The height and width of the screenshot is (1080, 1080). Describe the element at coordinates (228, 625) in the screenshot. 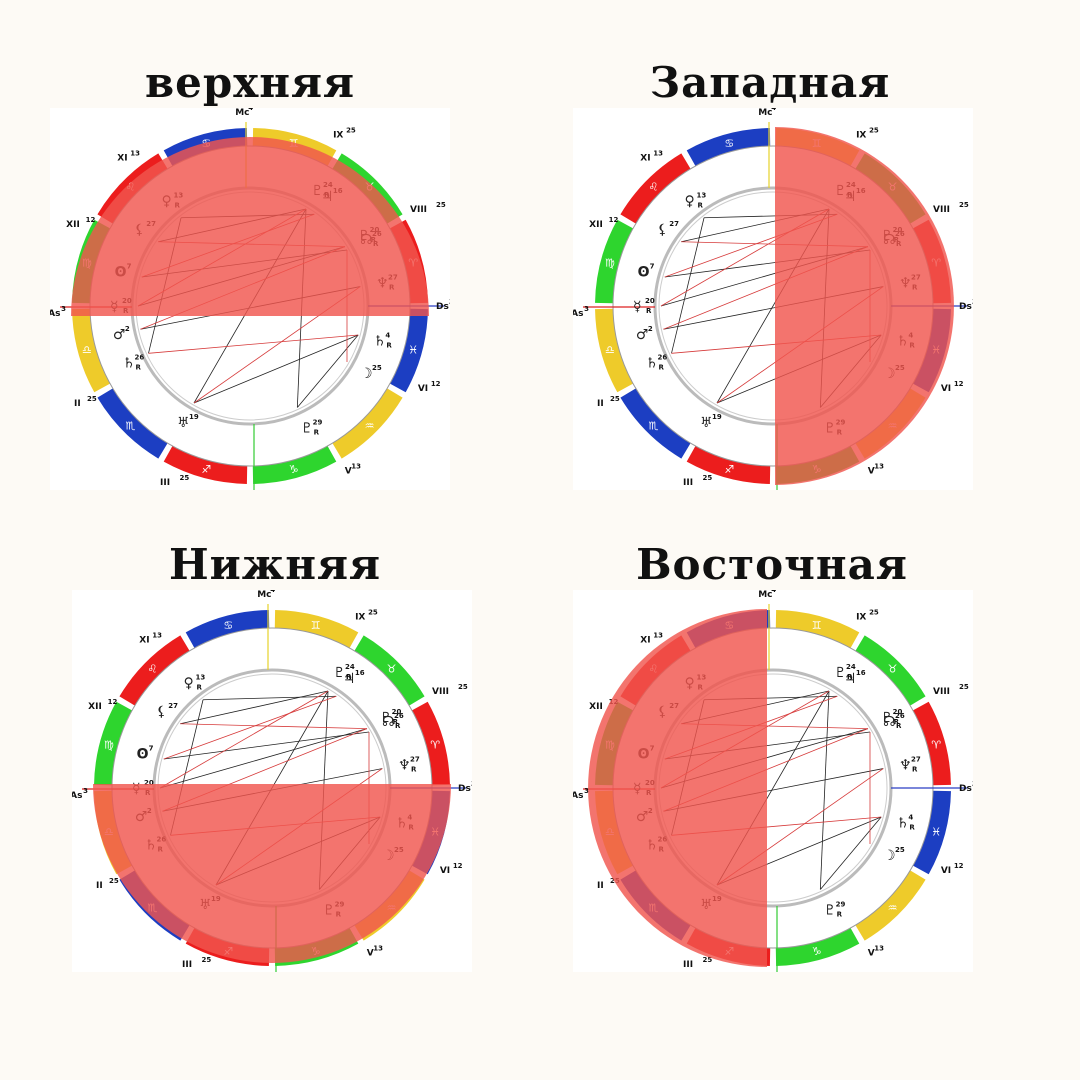

I see `zodiac-sign-icon: ♋` at that location.